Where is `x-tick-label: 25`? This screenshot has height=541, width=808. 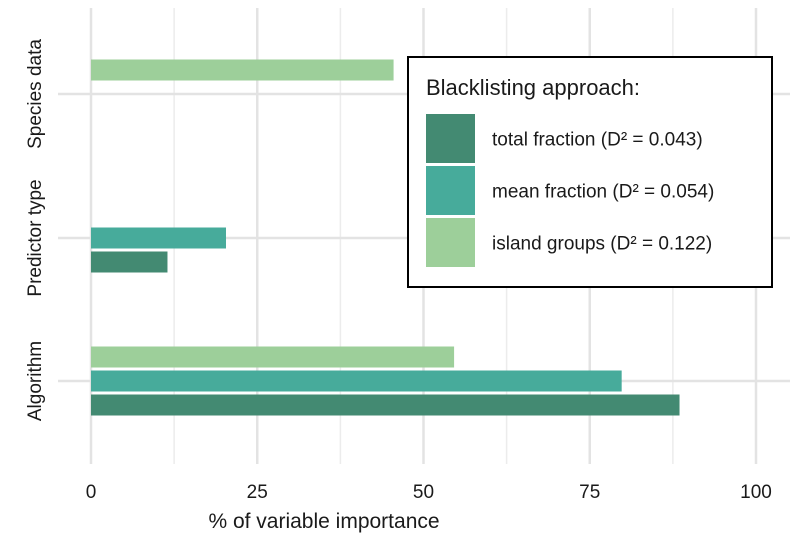 x-tick-label: 25 is located at coordinates (257, 492).